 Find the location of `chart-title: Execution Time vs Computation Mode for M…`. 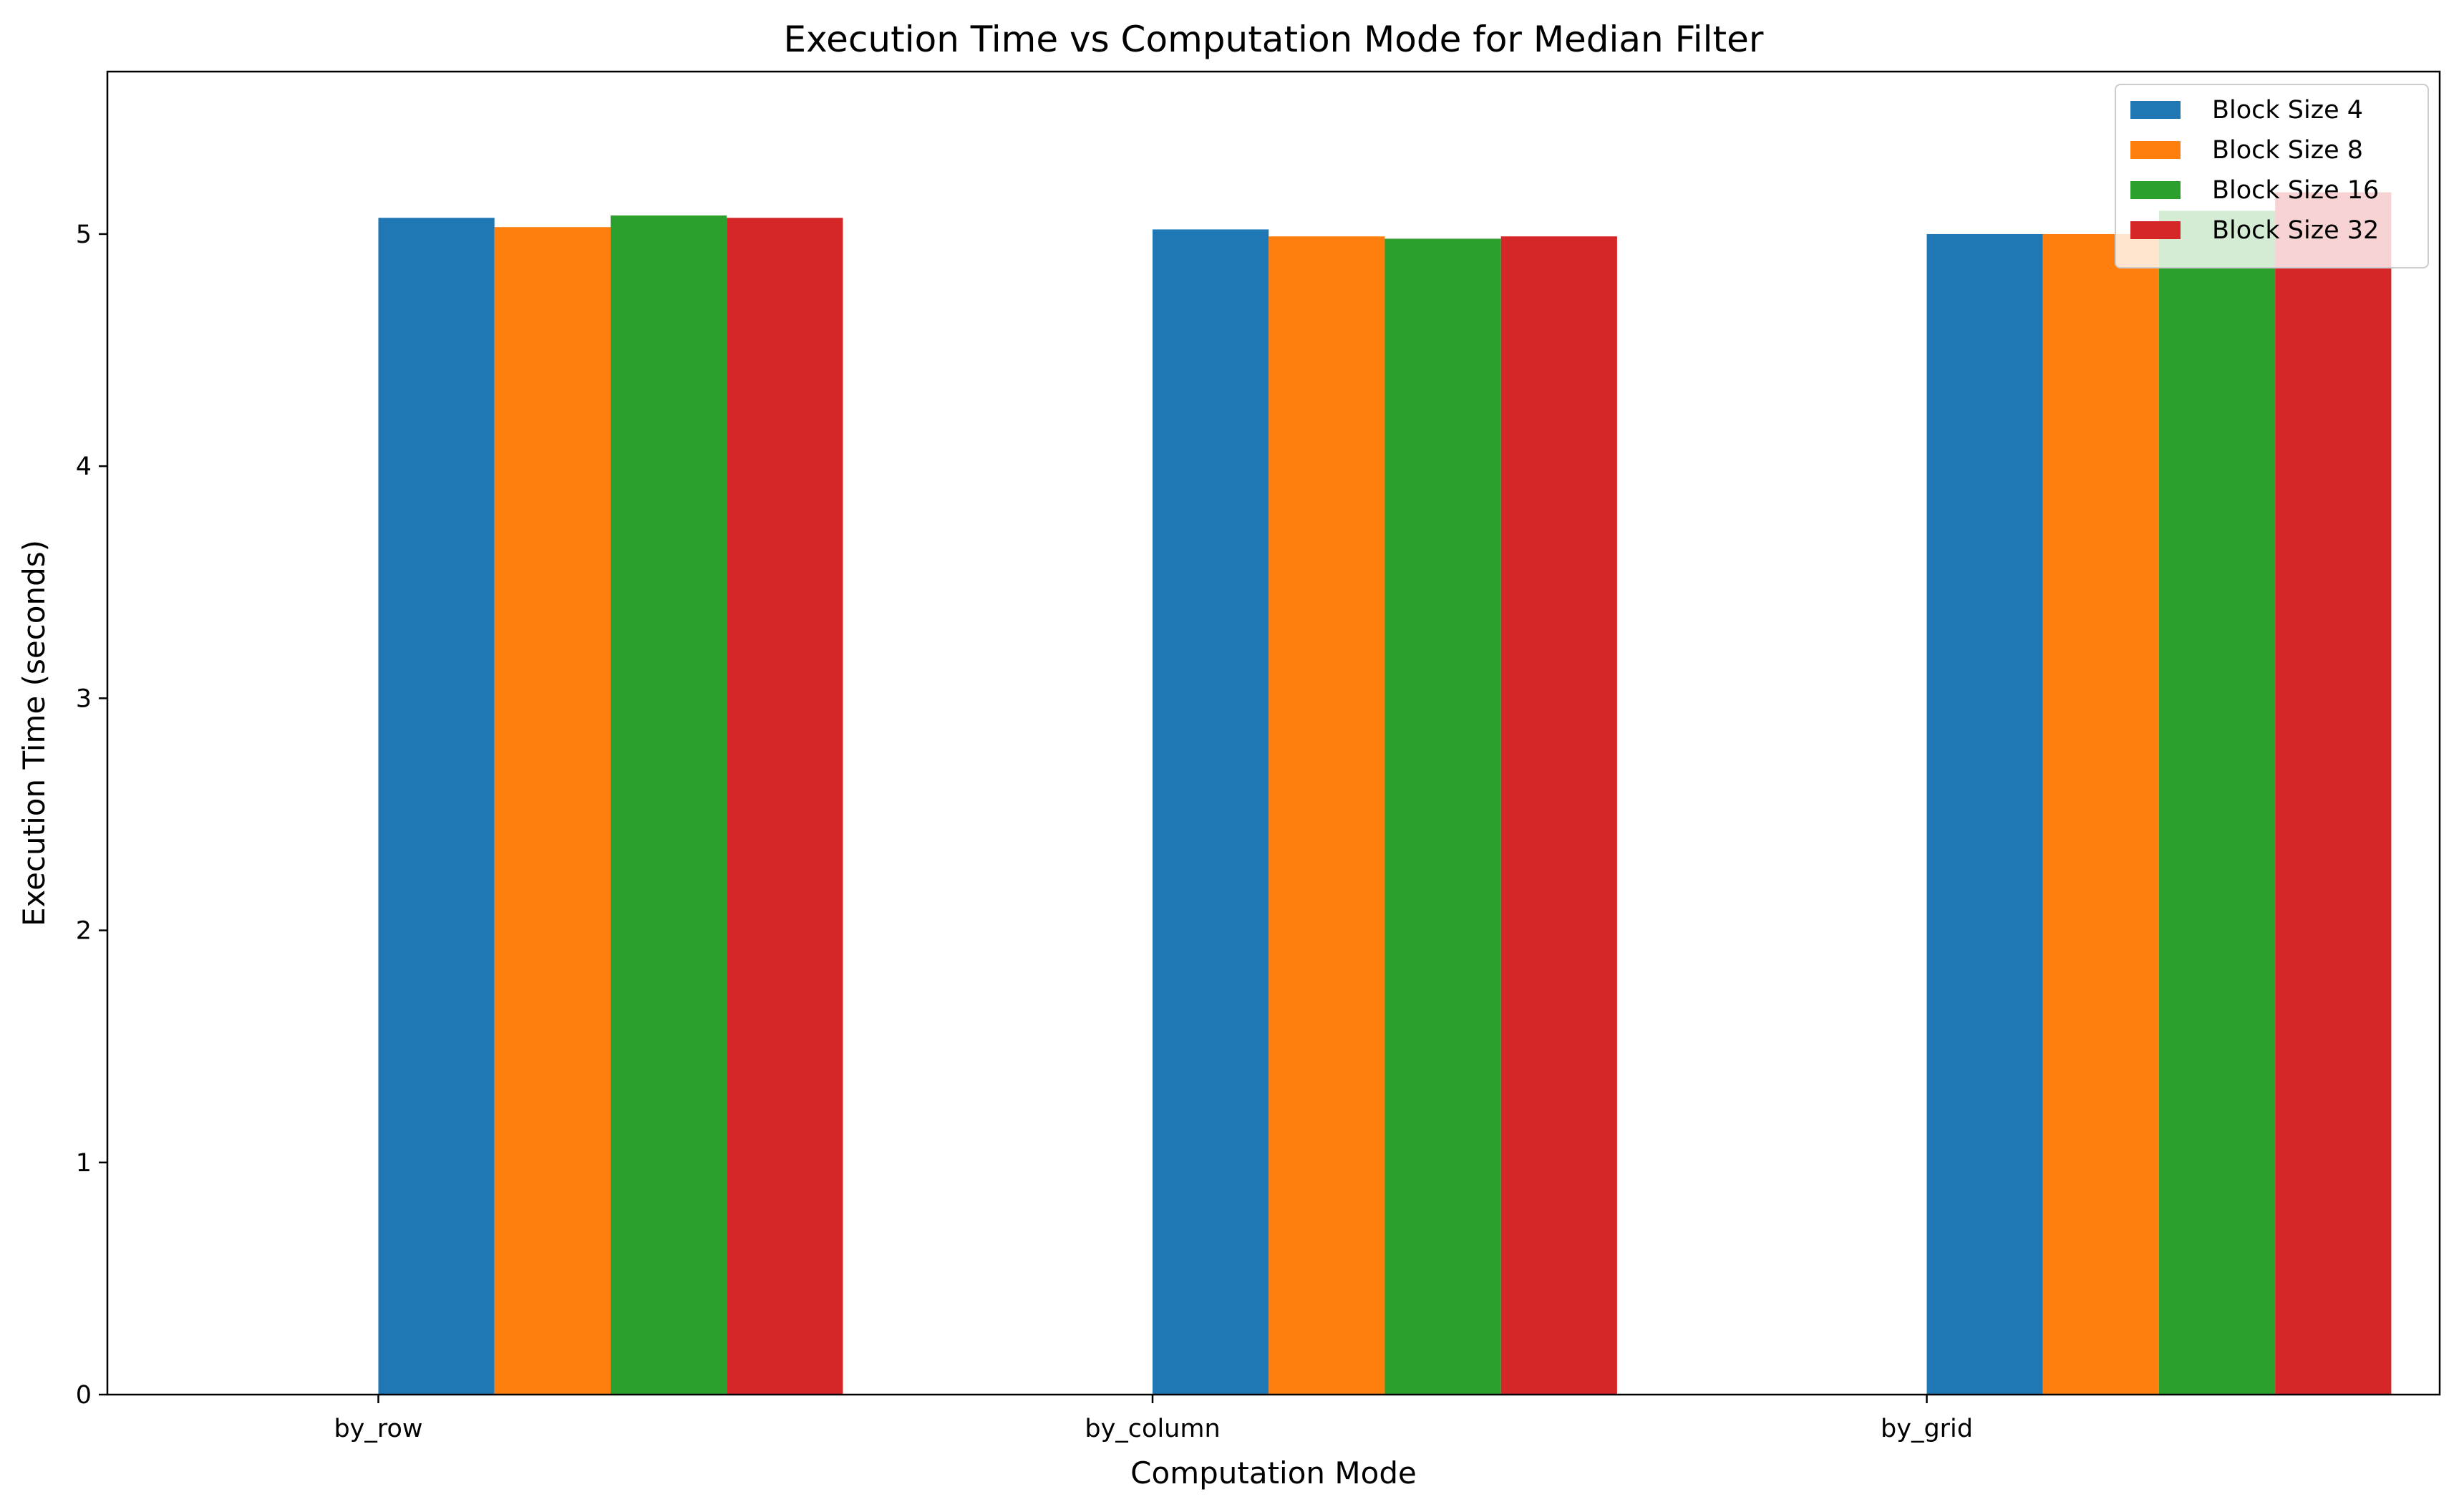

chart-title: Execution Time vs Computation Mode for M… is located at coordinates (1274, 39).